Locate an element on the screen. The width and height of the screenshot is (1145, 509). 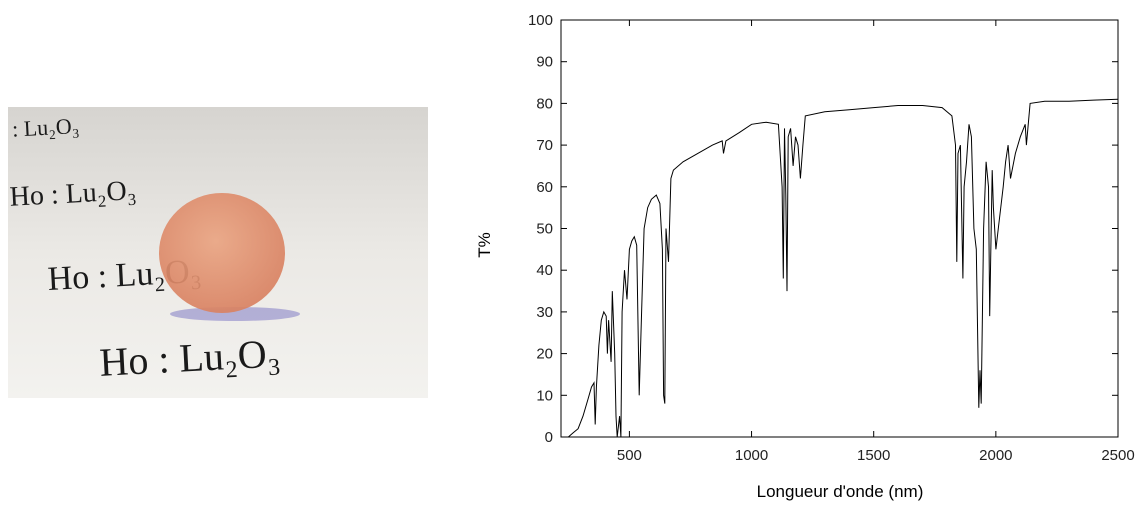
x-tick-label: 500 is located at coordinates (629, 455).